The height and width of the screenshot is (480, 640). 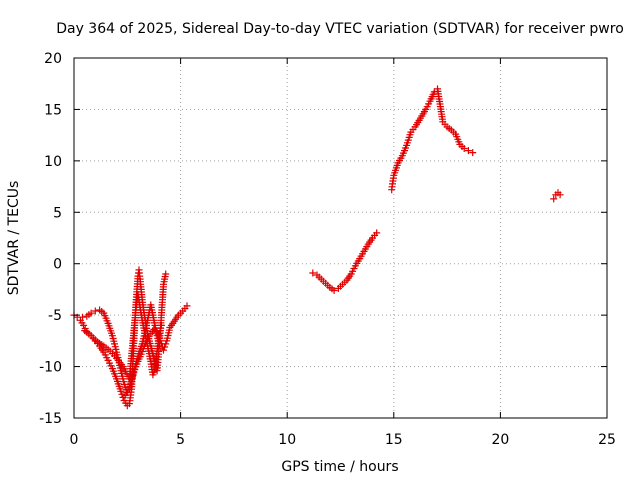 What do you see at coordinates (74, 440) in the screenshot?
I see `x-tick-label: 0` at bounding box center [74, 440].